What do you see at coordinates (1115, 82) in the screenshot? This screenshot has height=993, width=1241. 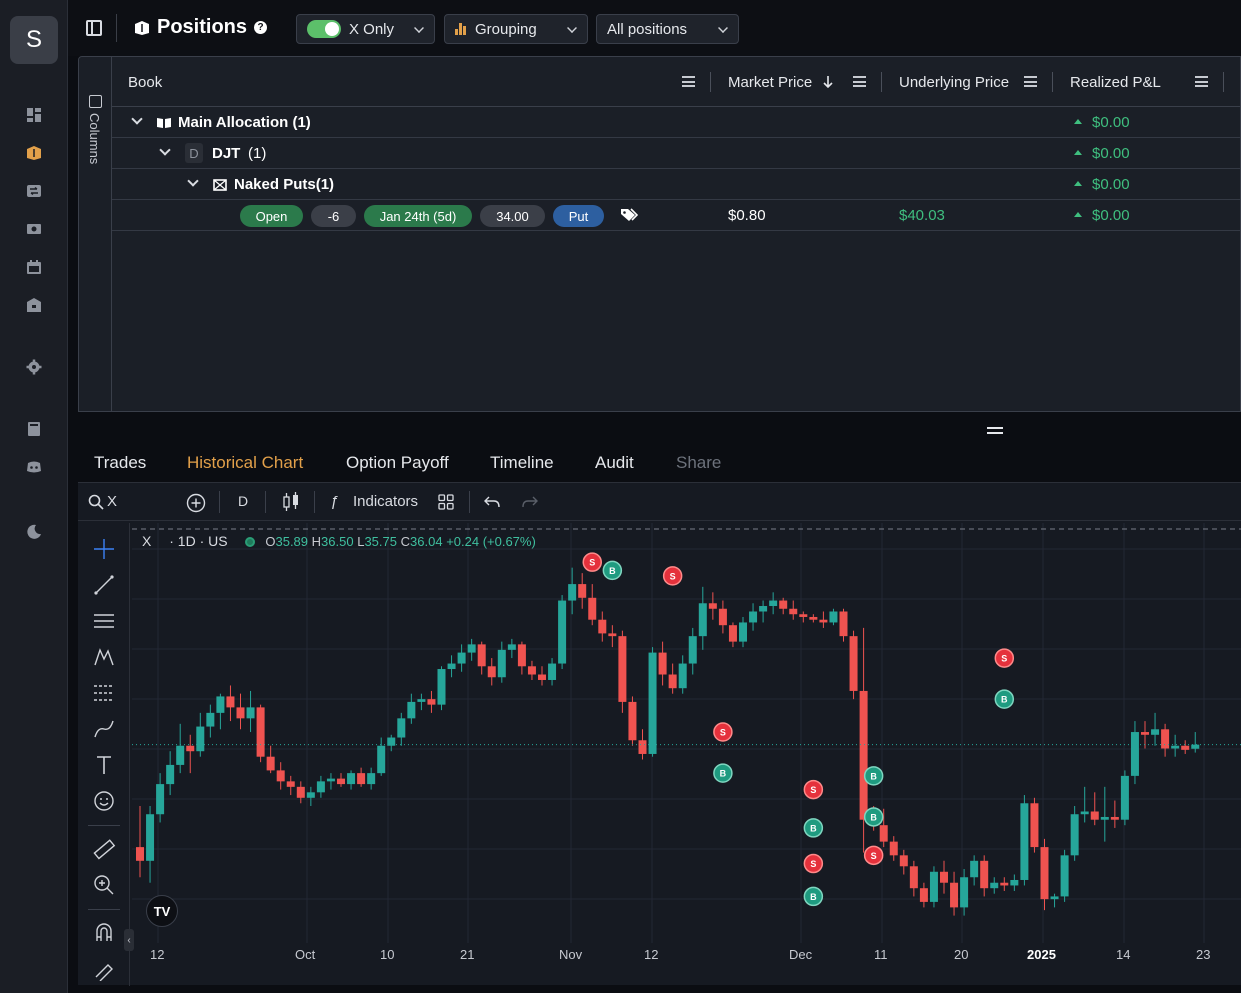 I see `col-header-realized-pnl: Realized P&L` at bounding box center [1115, 82].